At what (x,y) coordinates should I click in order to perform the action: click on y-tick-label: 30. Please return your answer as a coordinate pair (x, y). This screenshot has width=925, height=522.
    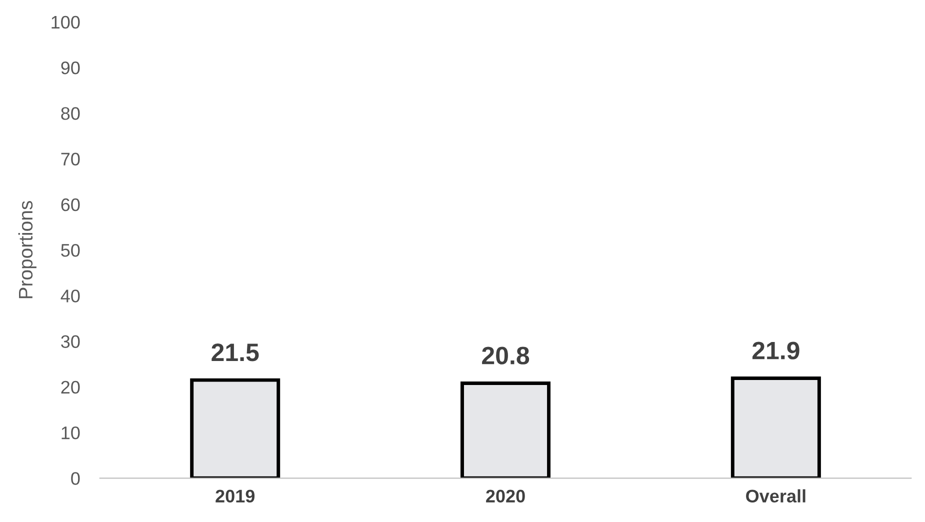
    Looking at the image, I should click on (70, 341).